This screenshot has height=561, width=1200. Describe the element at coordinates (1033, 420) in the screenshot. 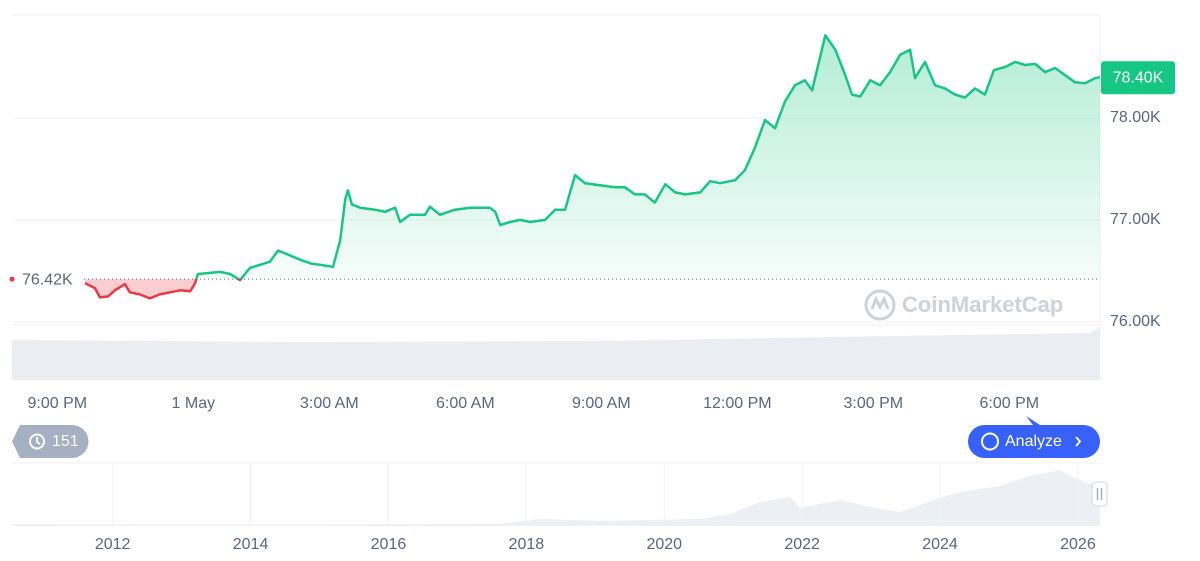

I see `analyze-pointer` at that location.